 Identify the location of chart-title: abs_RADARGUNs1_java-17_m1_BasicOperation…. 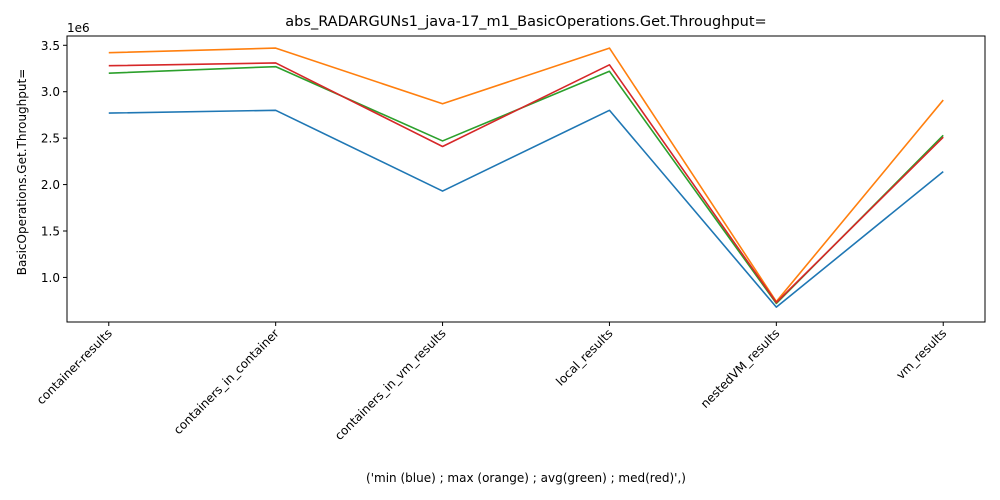
(525, 22).